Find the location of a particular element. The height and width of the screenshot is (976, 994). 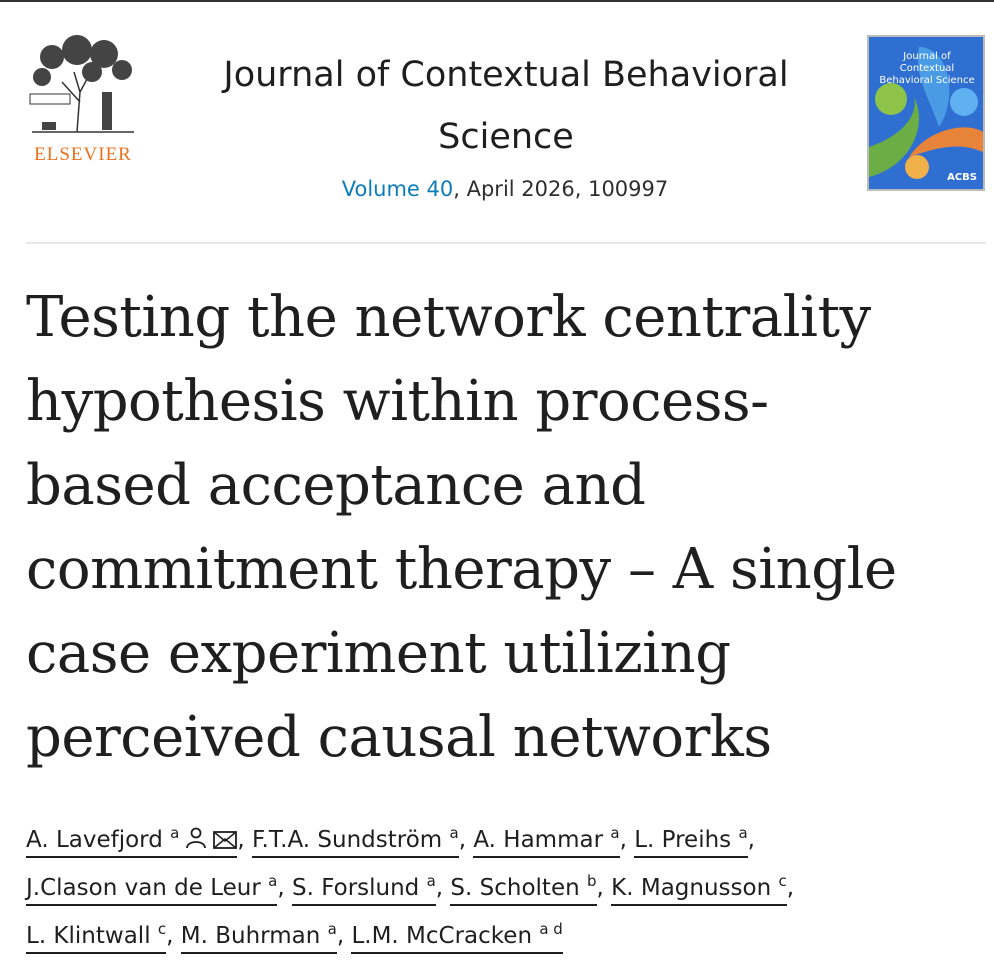

top-border is located at coordinates (497, 1).